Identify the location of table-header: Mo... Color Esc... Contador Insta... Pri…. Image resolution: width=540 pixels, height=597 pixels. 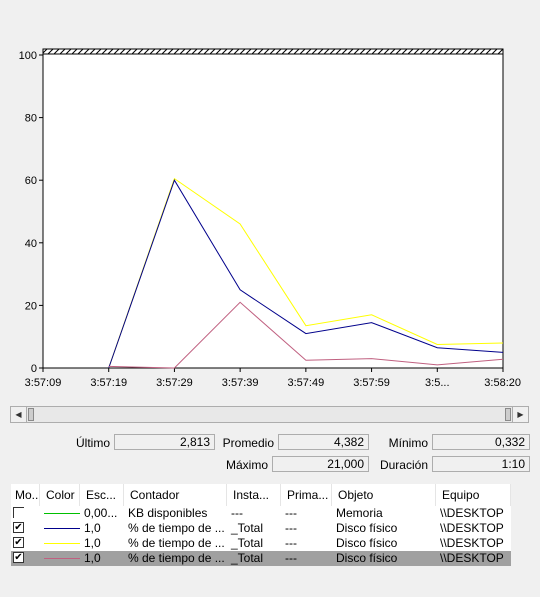
(261, 495).